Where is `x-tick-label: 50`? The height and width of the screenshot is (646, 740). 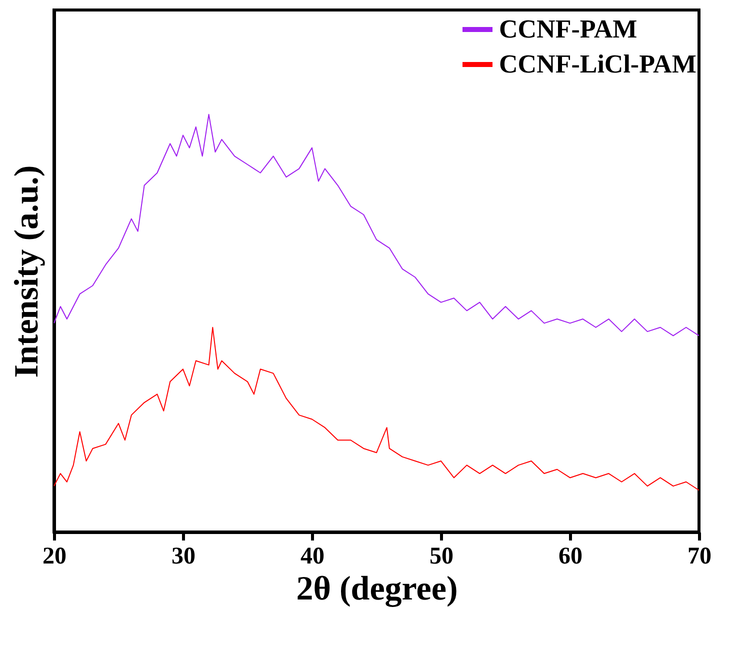
x-tick-label: 50 is located at coordinates (442, 557).